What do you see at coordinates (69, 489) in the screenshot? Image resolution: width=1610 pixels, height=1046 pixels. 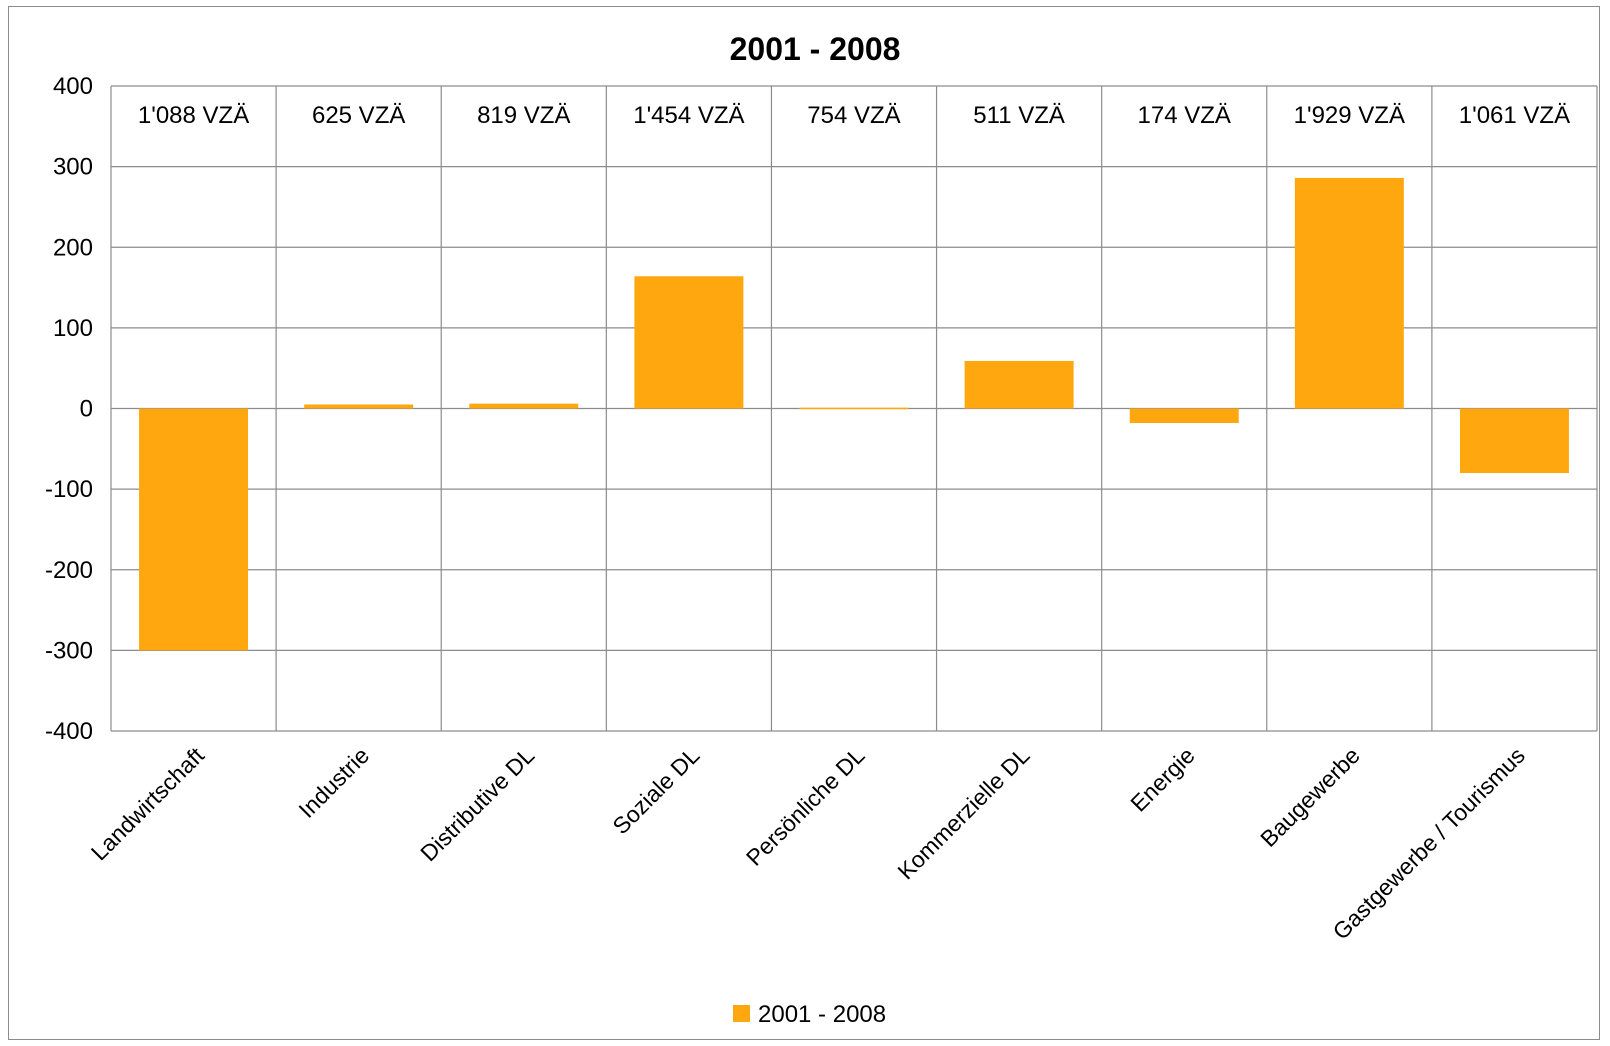 I see `y-tick-label: -100` at bounding box center [69, 489].